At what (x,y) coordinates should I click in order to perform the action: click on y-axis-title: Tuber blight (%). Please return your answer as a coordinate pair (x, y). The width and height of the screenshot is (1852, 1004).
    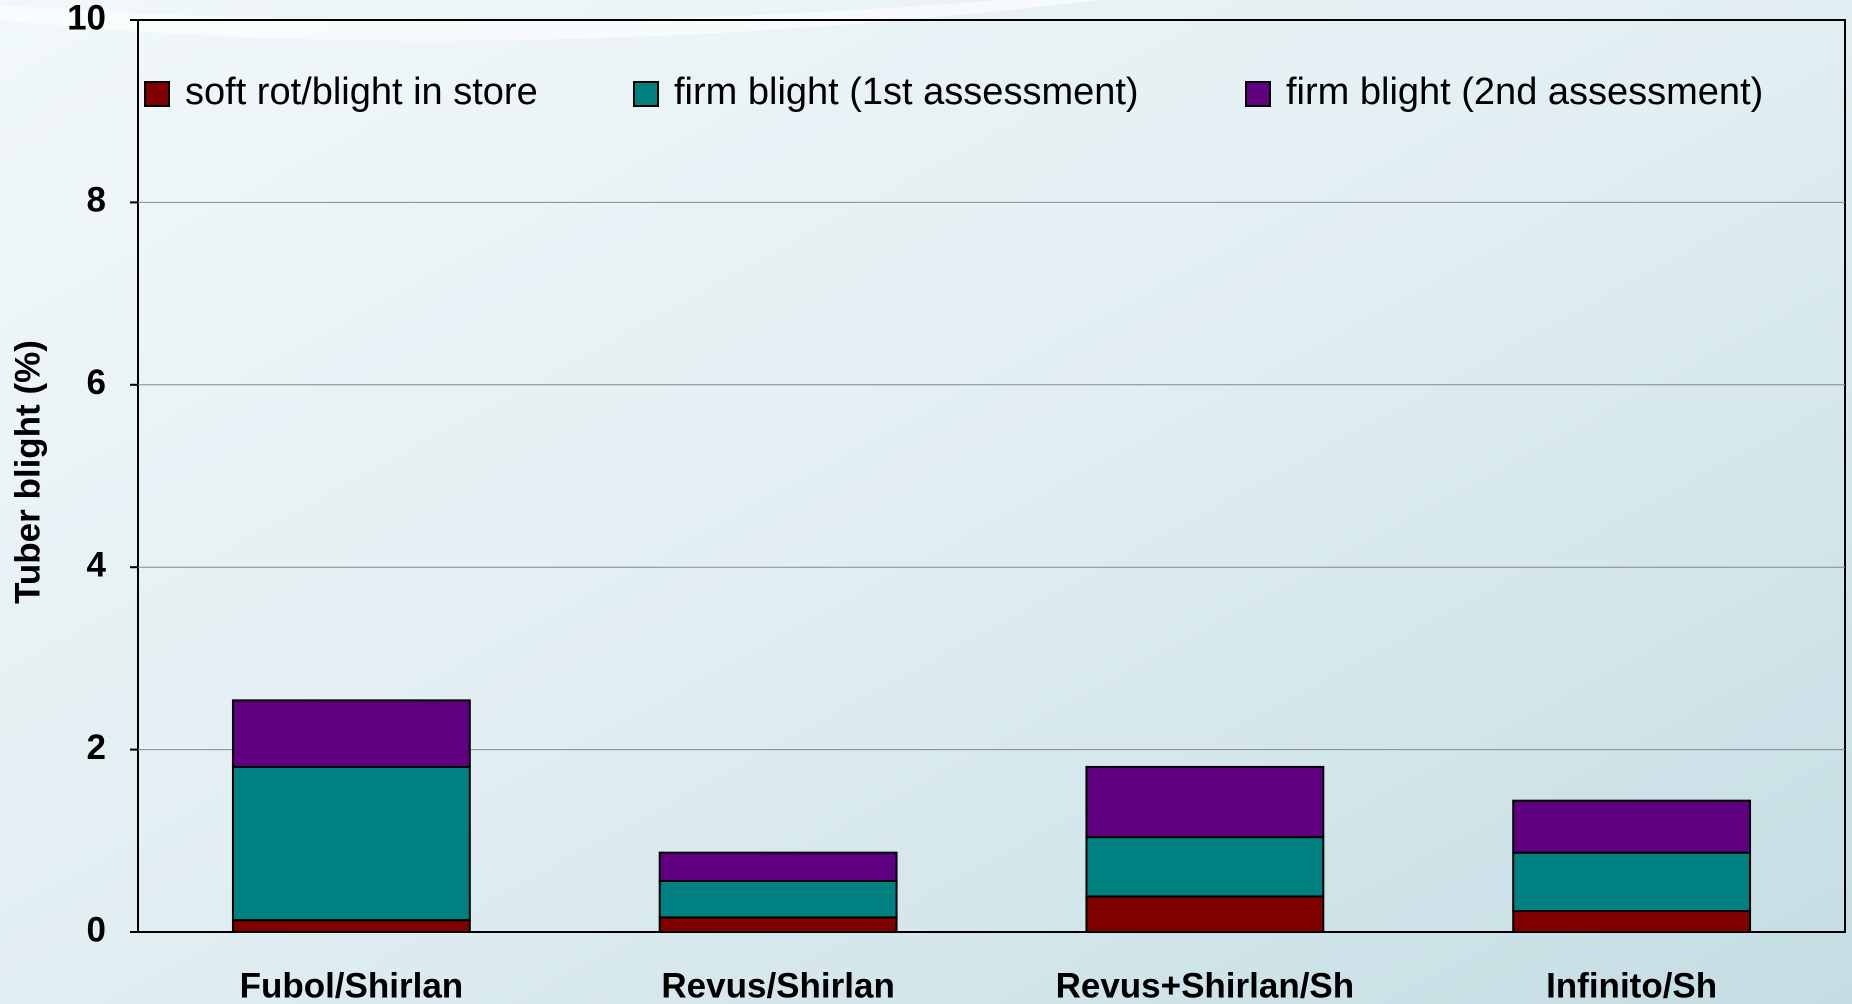
    Looking at the image, I should click on (27, 472).